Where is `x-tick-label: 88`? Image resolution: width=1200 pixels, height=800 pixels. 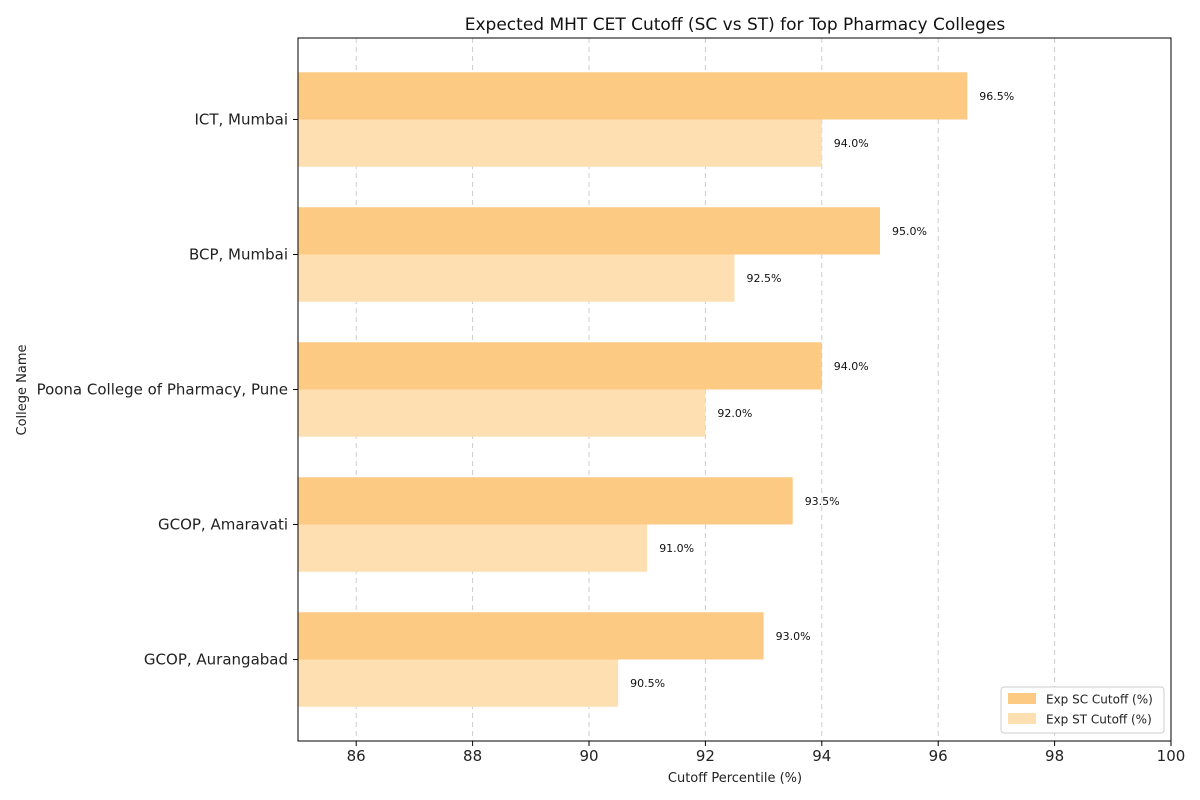
x-tick-label: 88 is located at coordinates (472, 756).